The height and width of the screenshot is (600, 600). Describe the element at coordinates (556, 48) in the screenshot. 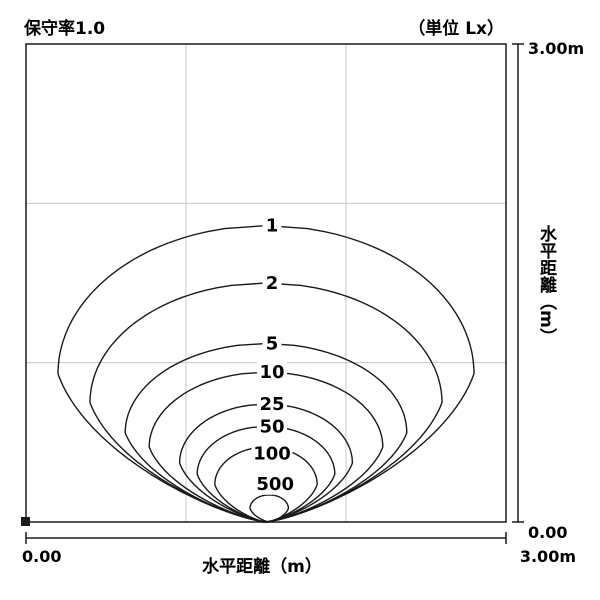

I see `y-tick-max: 3.00m` at that location.